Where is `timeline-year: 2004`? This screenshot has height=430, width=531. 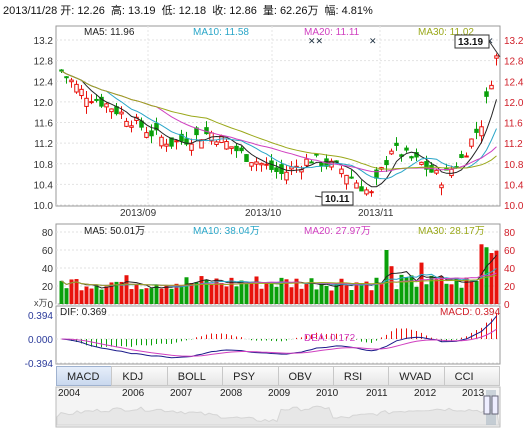
timeline-year: 2004 is located at coordinates (69, 393).